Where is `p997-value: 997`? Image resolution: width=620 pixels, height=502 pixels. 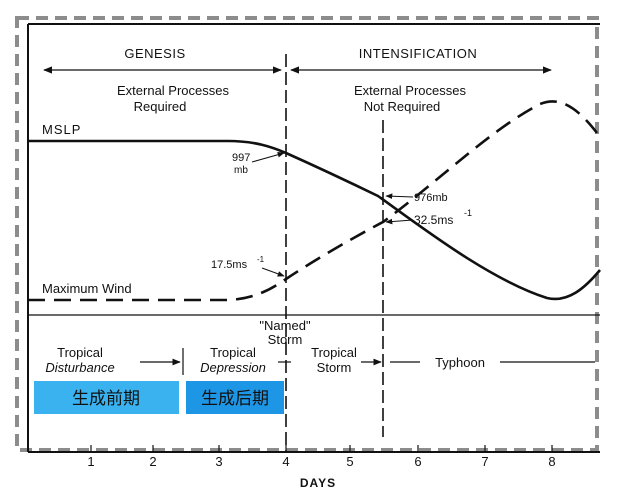 p997-value: 997 is located at coordinates (241, 158).